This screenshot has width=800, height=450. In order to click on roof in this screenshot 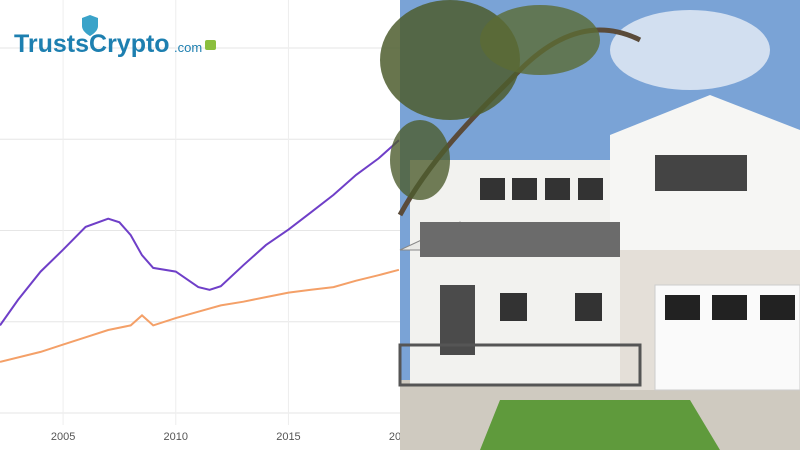, I will do `click(520, 239)`.